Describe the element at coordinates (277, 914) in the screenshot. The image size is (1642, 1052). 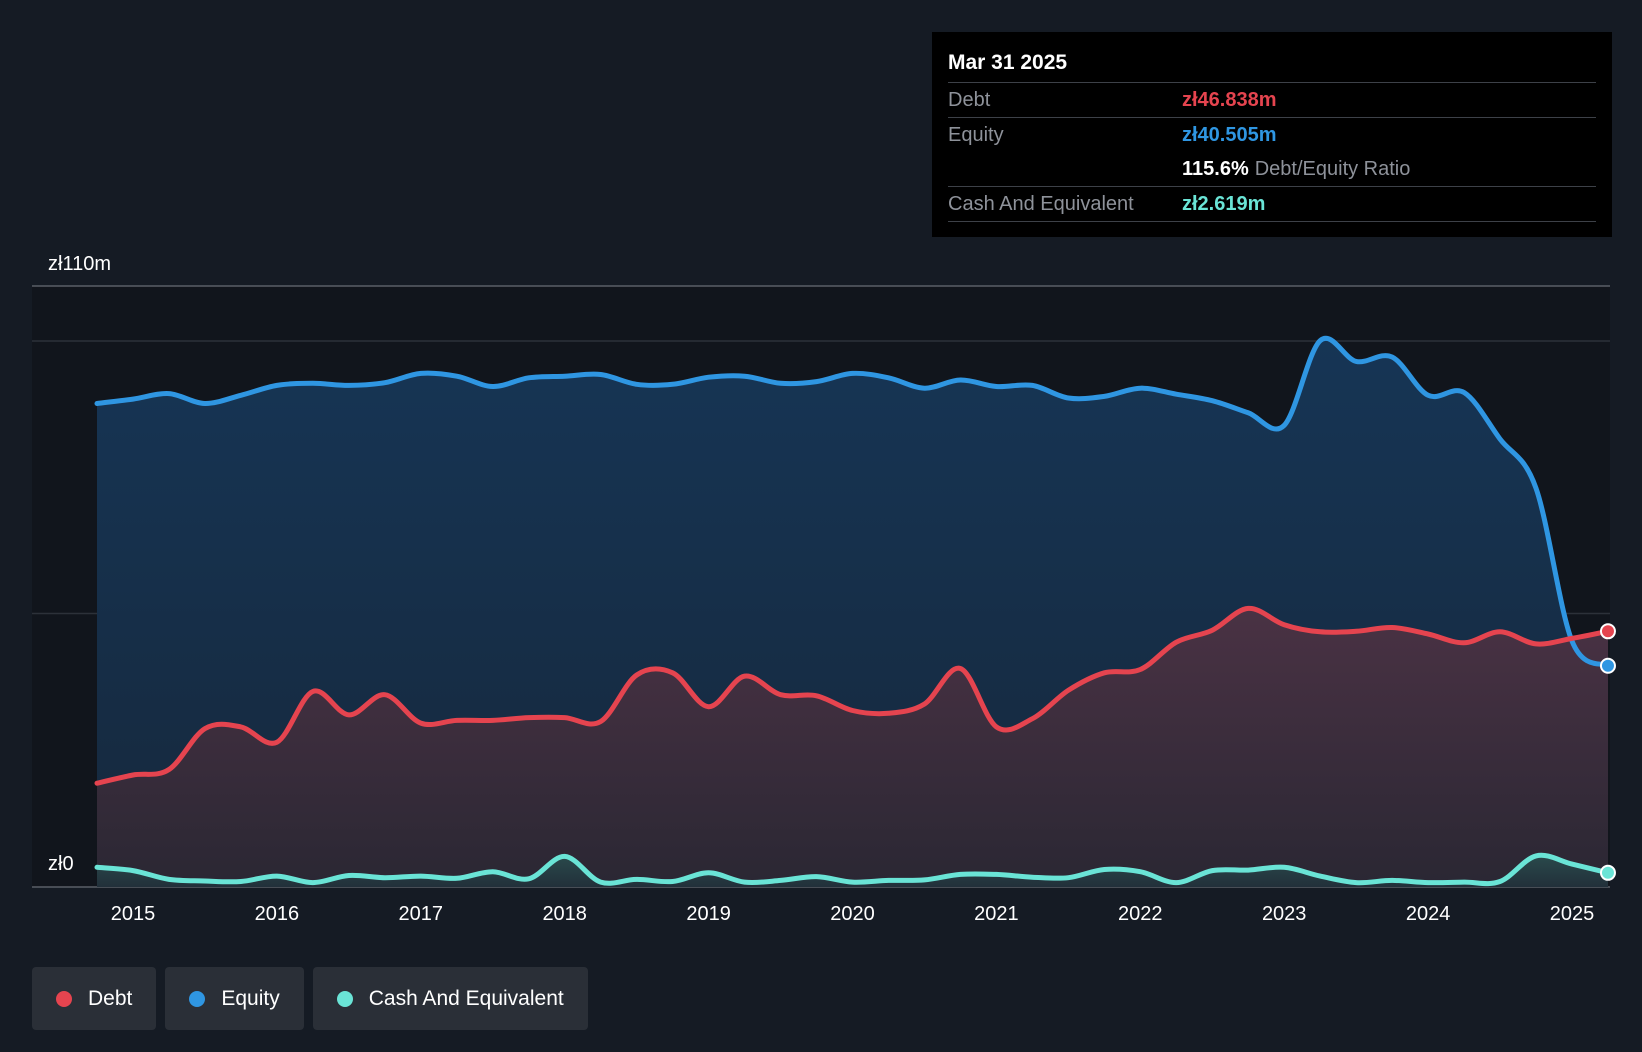
I see `x-tick-label: 2016` at that location.